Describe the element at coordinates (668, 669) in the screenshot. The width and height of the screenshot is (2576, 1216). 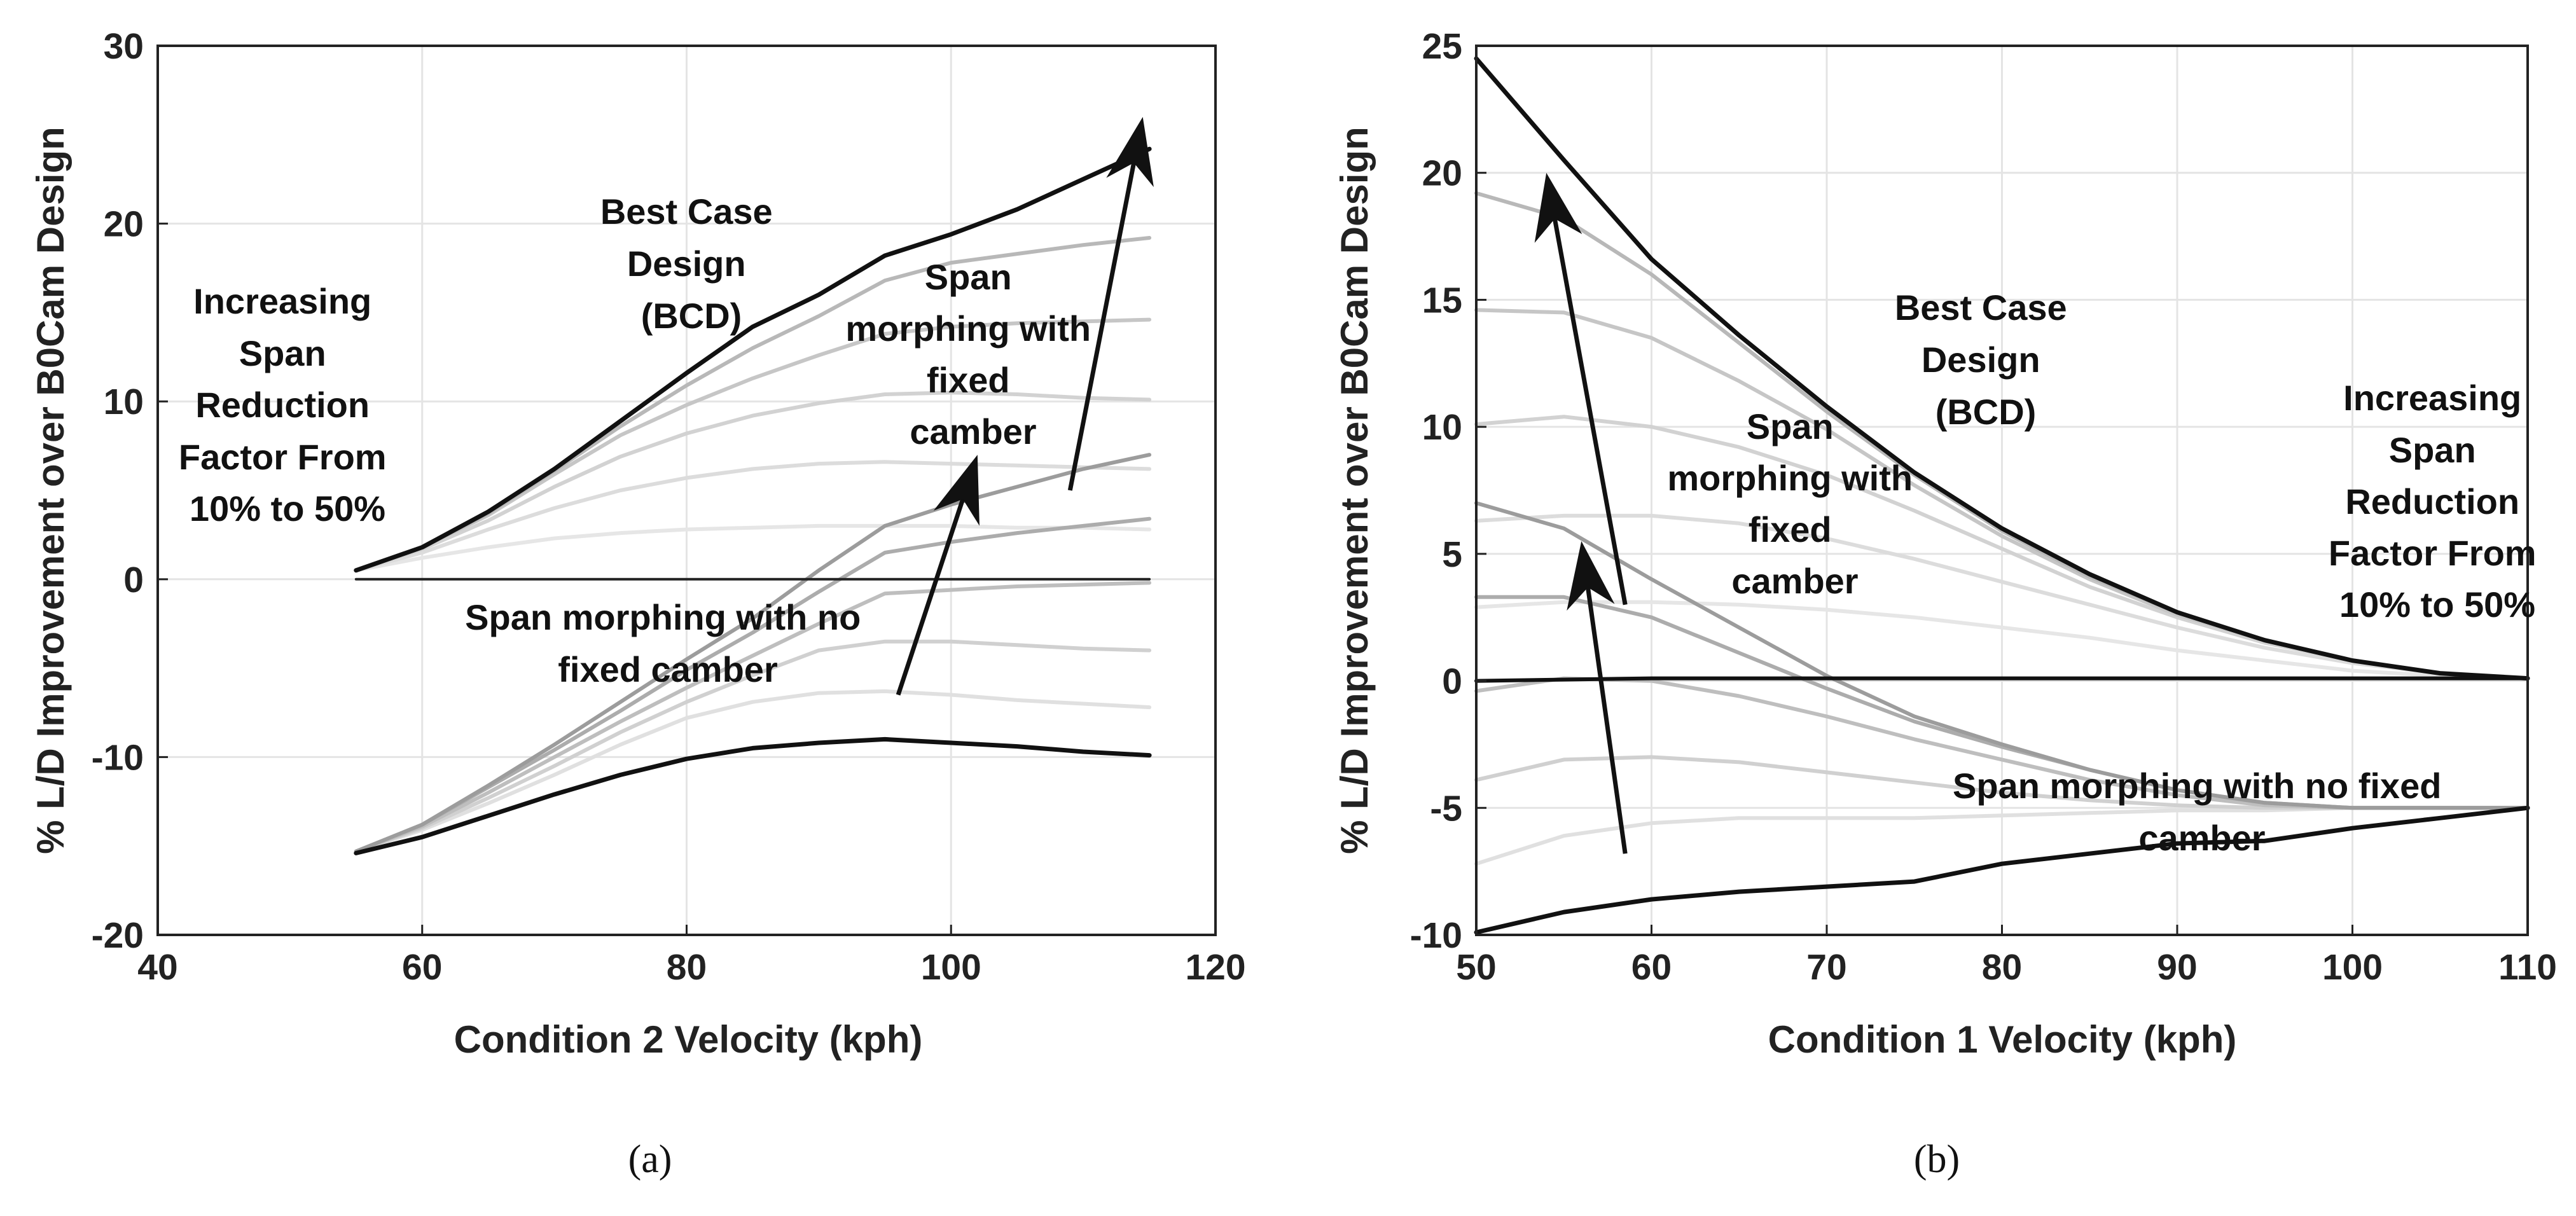
I see `annotation-line: fixed camber` at that location.